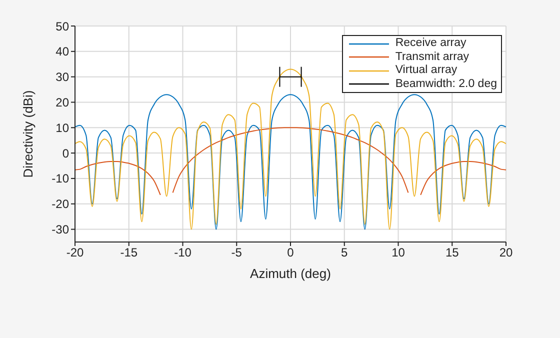 This screenshot has width=560, height=338. I want to click on y-tick-label: -10, so click(61, 179).